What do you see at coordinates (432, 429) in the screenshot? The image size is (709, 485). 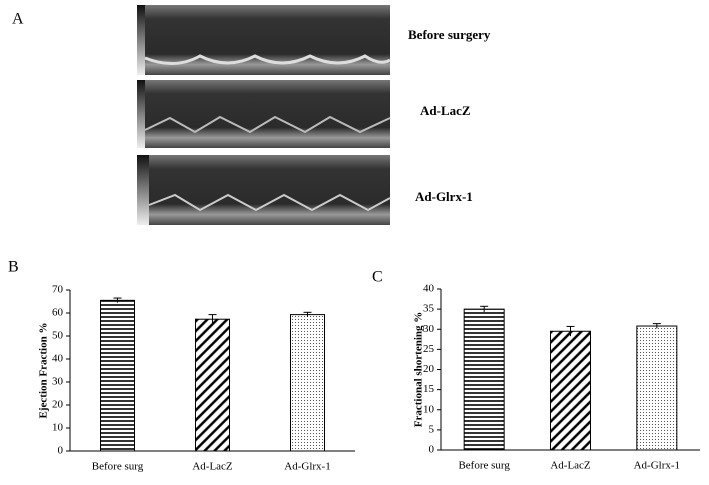 I see `y-tick-label: 5` at bounding box center [432, 429].